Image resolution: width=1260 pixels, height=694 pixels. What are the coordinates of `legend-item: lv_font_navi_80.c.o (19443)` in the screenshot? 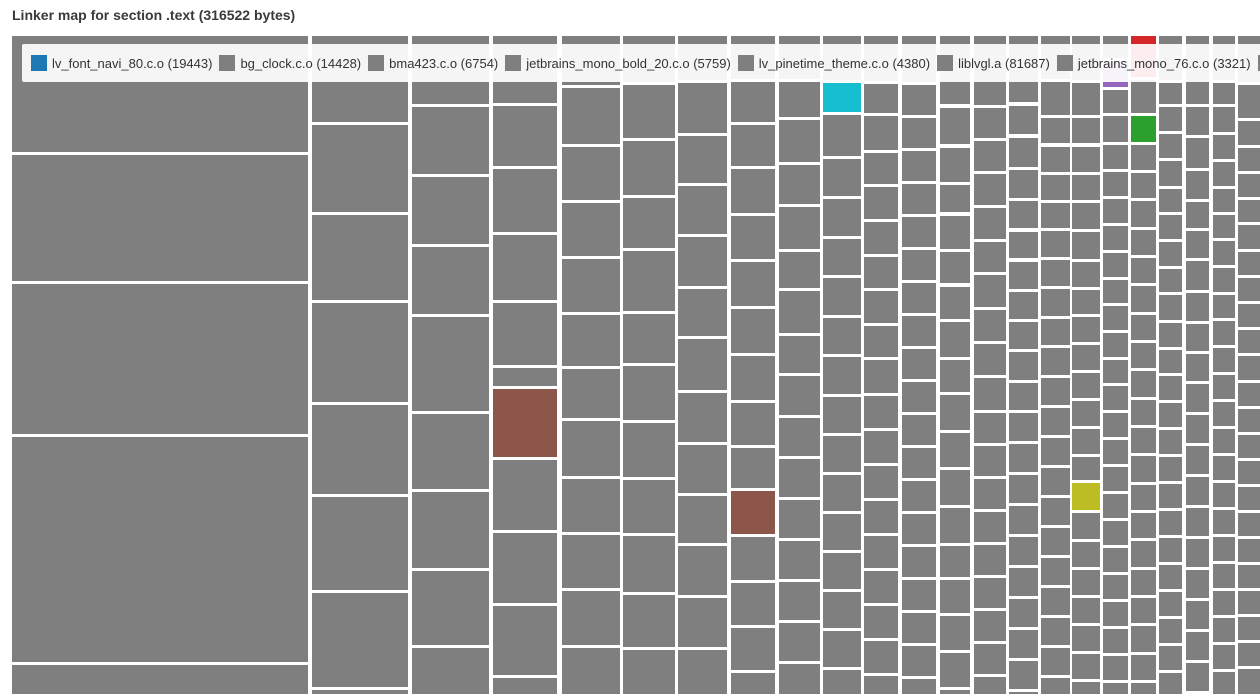 It's located at (121, 63).